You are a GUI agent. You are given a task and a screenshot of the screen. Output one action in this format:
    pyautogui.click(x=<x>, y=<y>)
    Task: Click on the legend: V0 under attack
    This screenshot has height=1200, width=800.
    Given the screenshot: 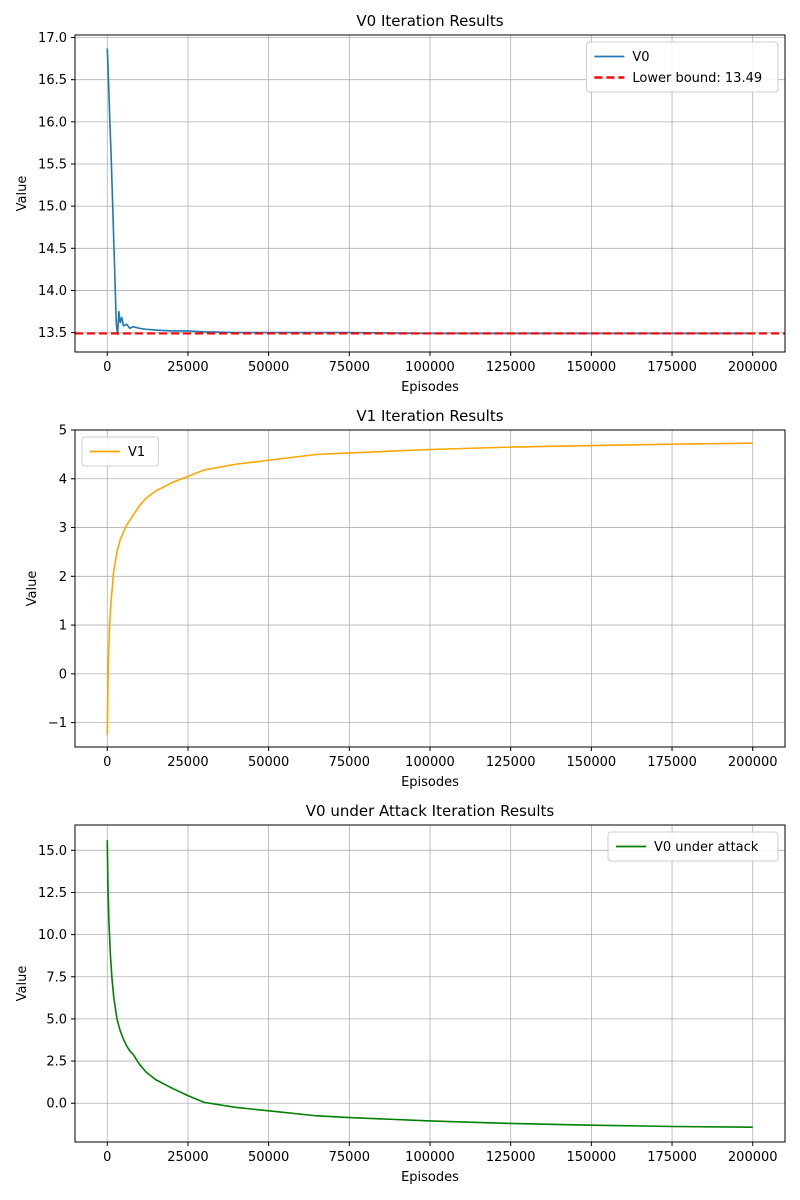 What is the action you would take?
    pyautogui.click(x=693, y=846)
    